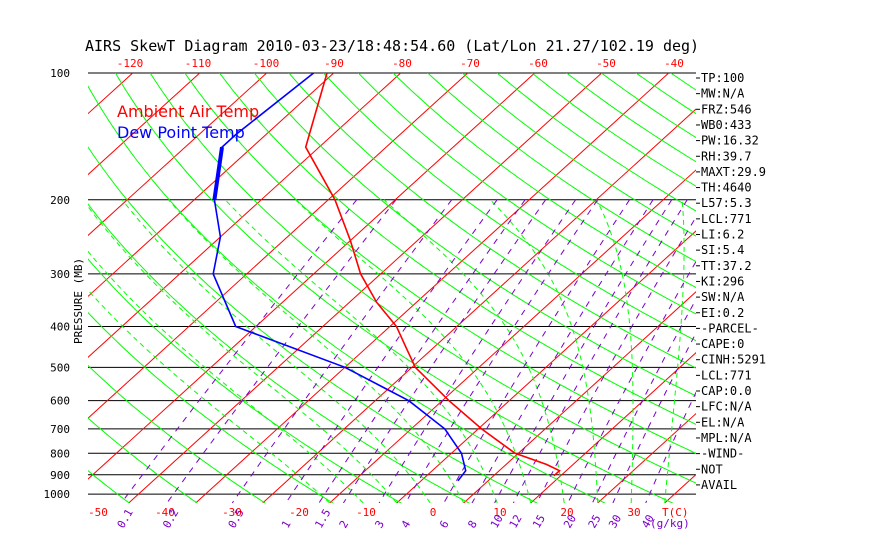  What do you see at coordinates (379, 524) in the screenshot?
I see `mixing-ratio-value-label: 3` at bounding box center [379, 524].